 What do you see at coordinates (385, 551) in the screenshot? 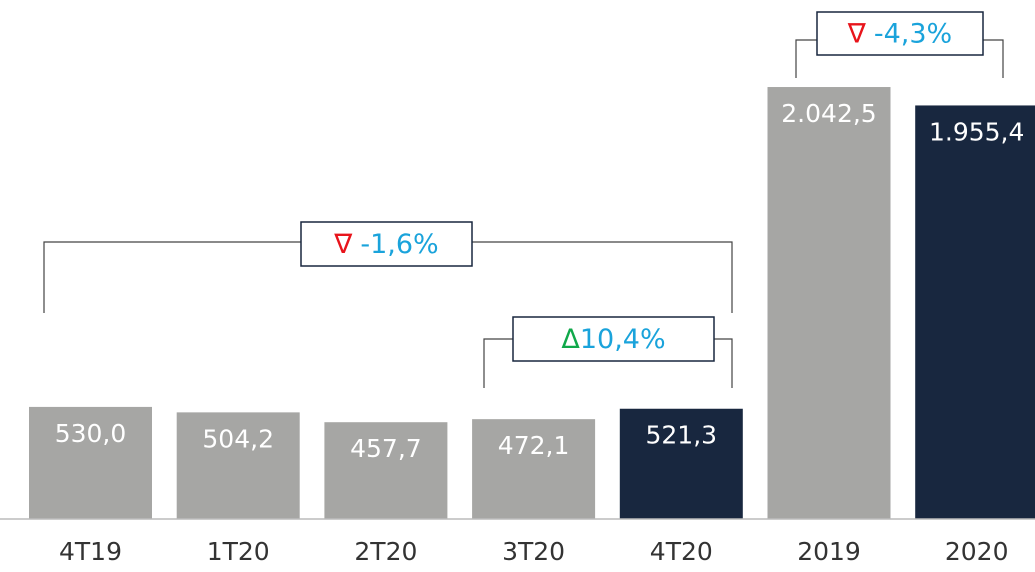
I see `x-tick-label: 2T20` at bounding box center [385, 551].